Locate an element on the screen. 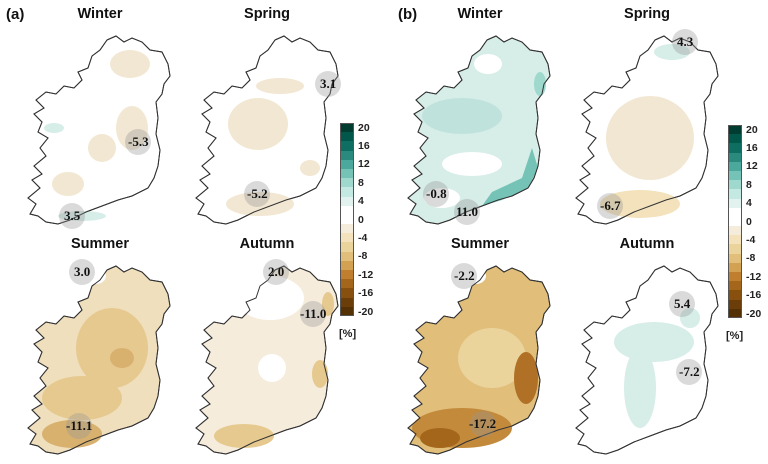  title-a-winter: Winter is located at coordinates (100, 14).